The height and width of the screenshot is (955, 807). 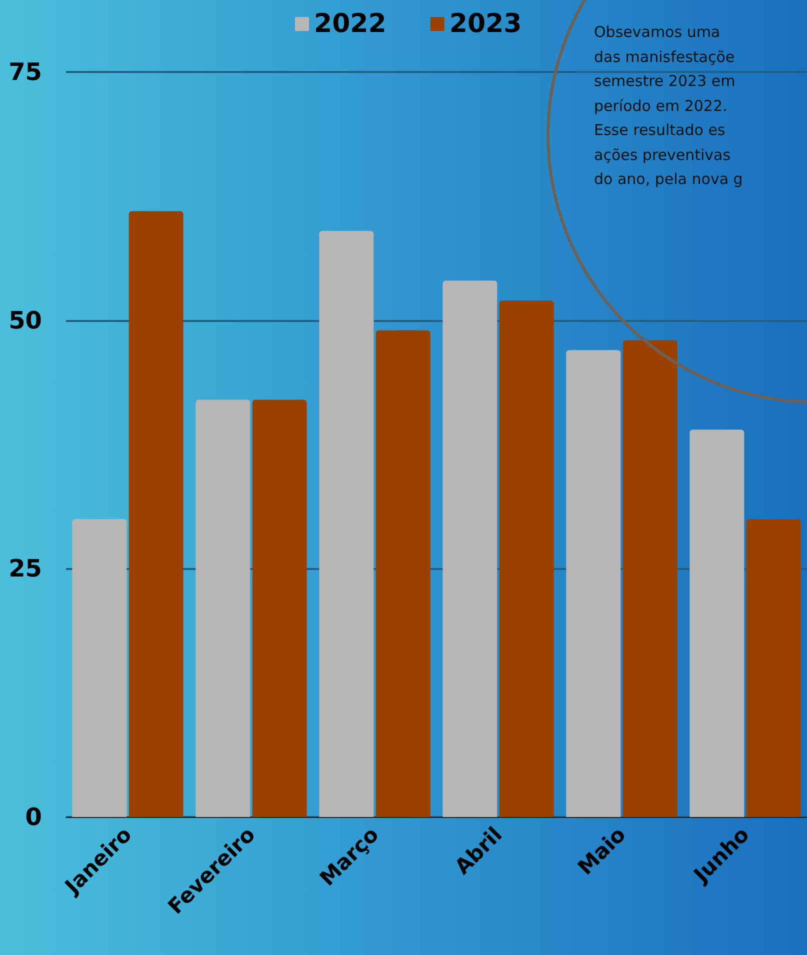 What do you see at coordinates (663, 155) in the screenshot?
I see `annotation: ações preventivas` at bounding box center [663, 155].